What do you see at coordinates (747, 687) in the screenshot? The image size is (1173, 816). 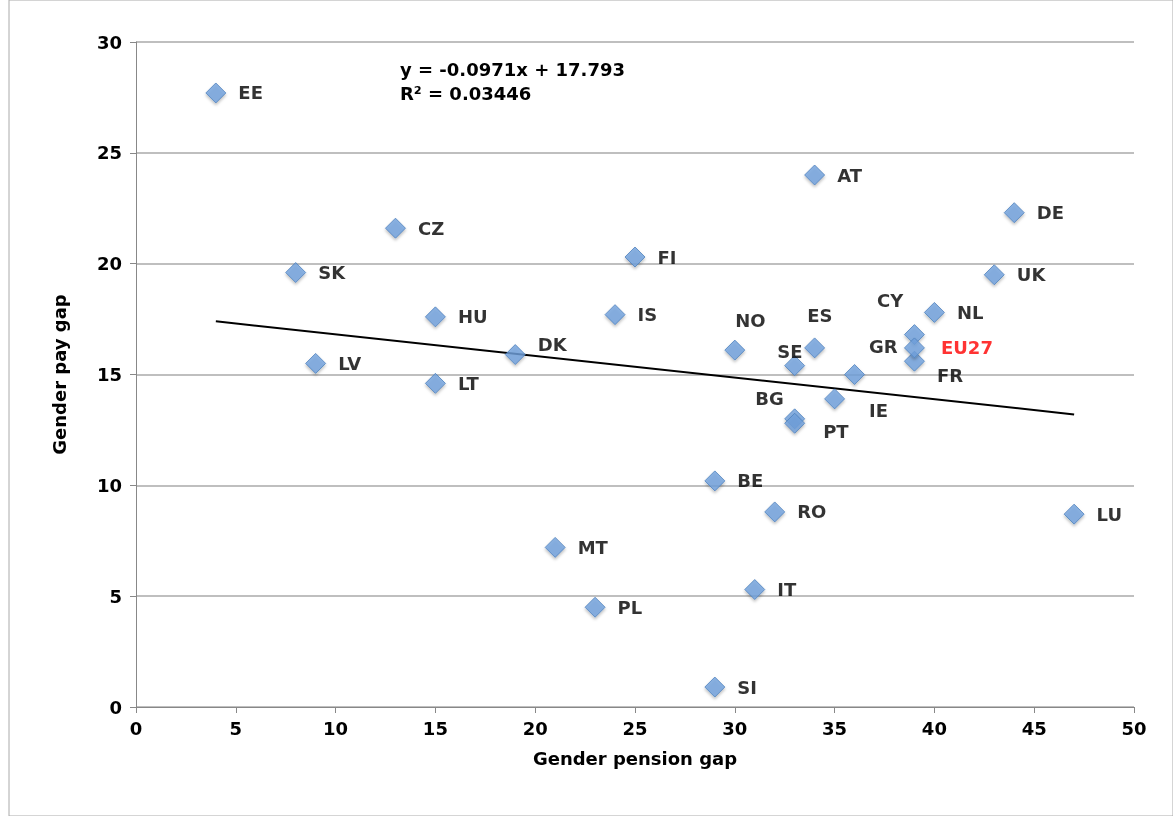 I see `data-label: SI` at bounding box center [747, 687].